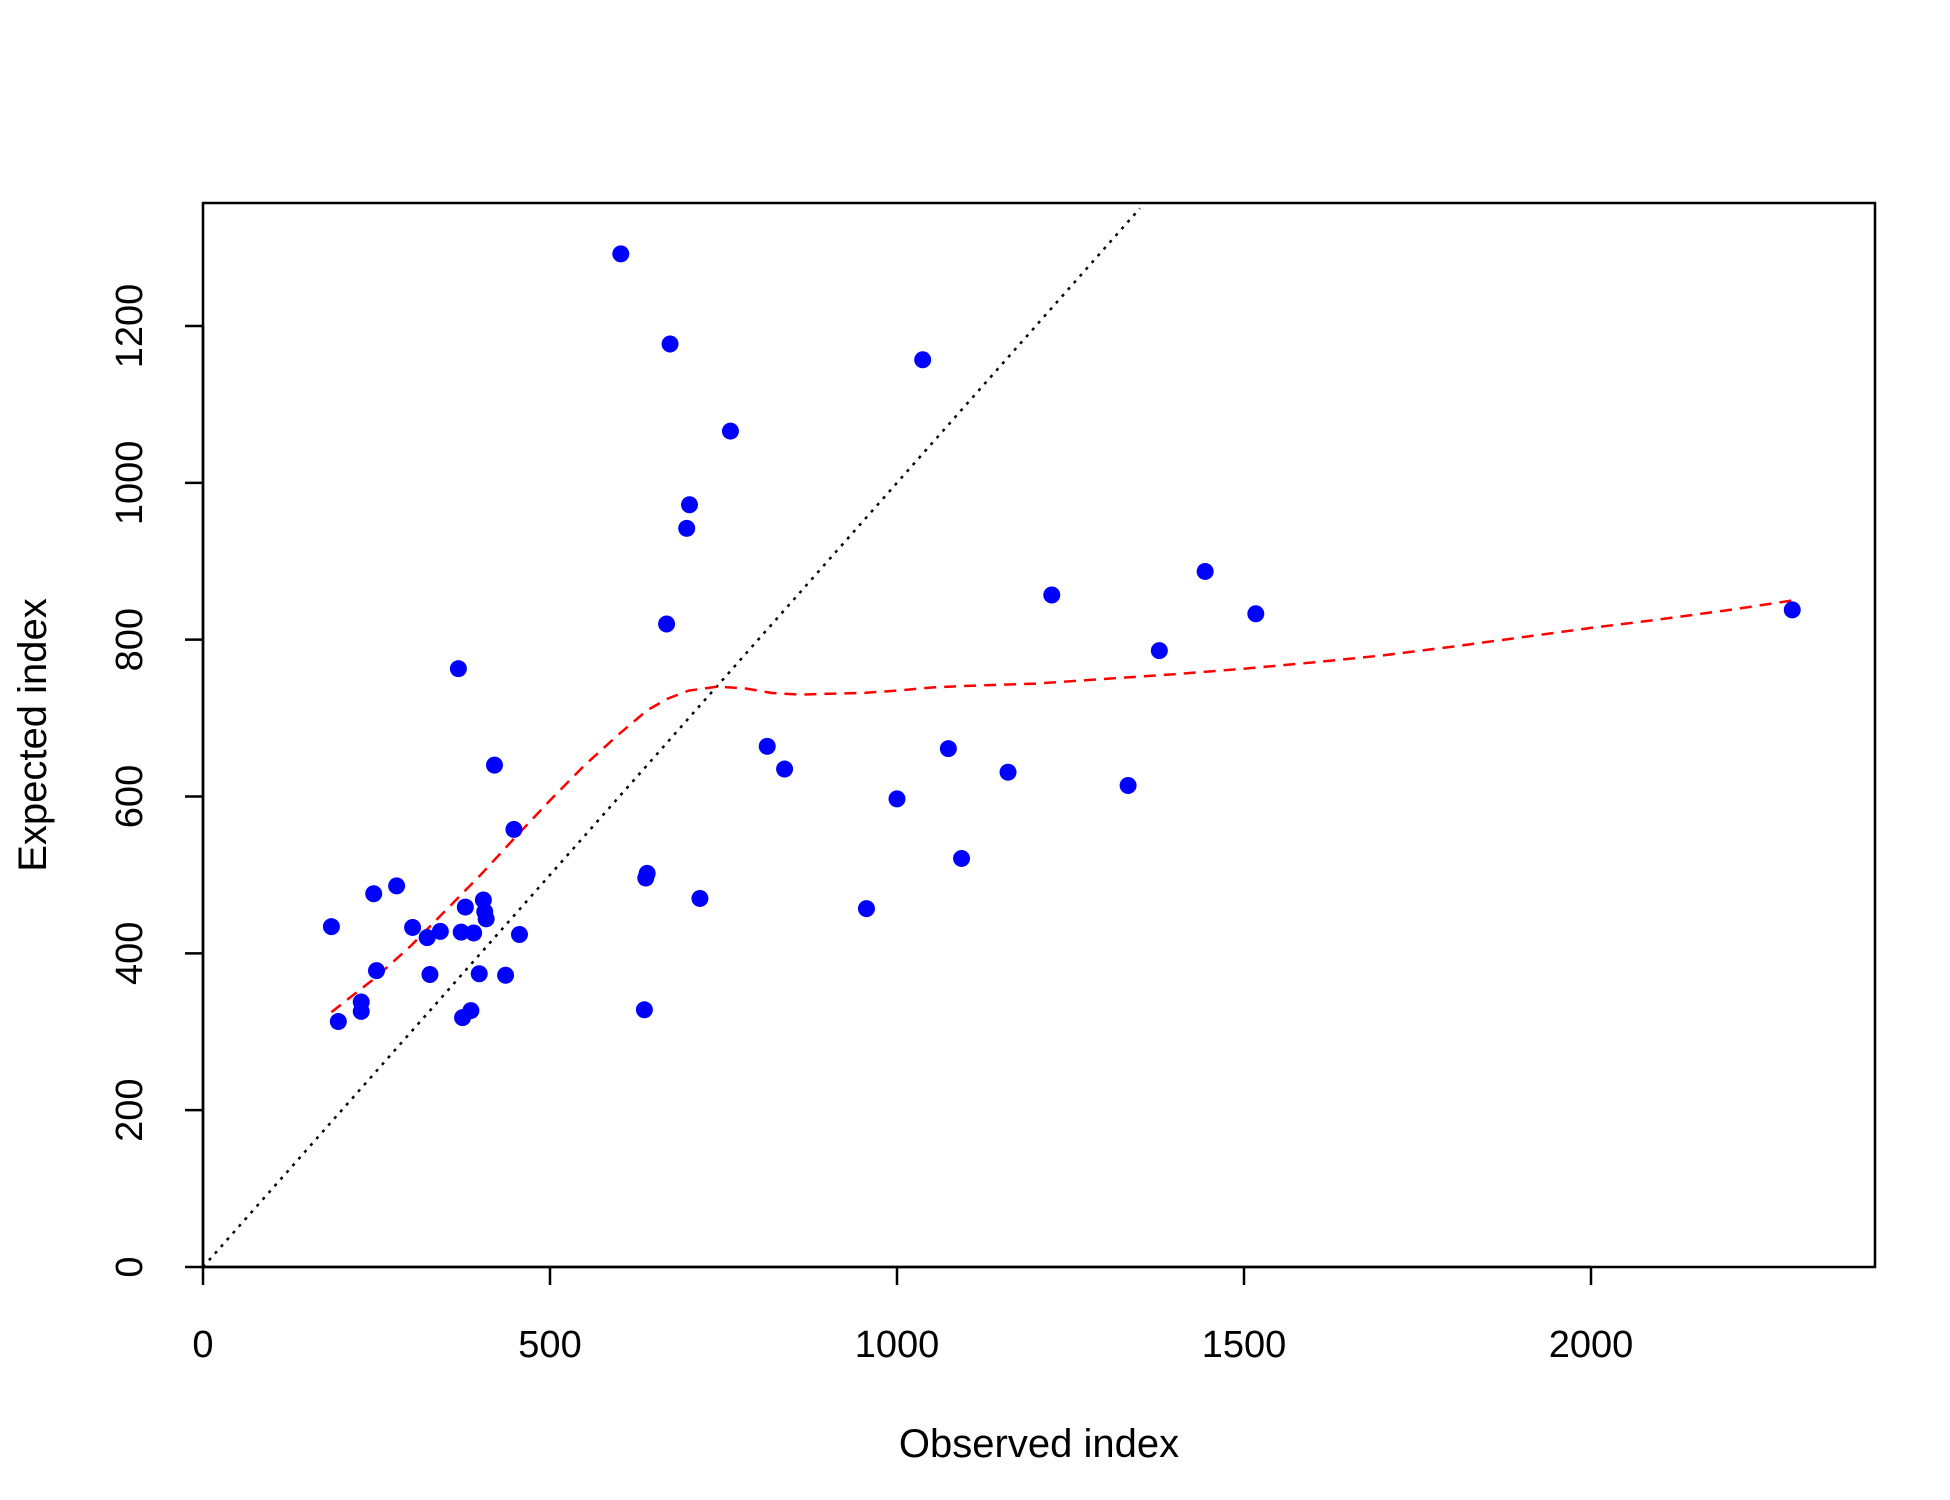 The image size is (1950, 1500). What do you see at coordinates (913, 1315) in the screenshot?
I see `x-axis: 0 500 1000 1500 2000` at bounding box center [913, 1315].